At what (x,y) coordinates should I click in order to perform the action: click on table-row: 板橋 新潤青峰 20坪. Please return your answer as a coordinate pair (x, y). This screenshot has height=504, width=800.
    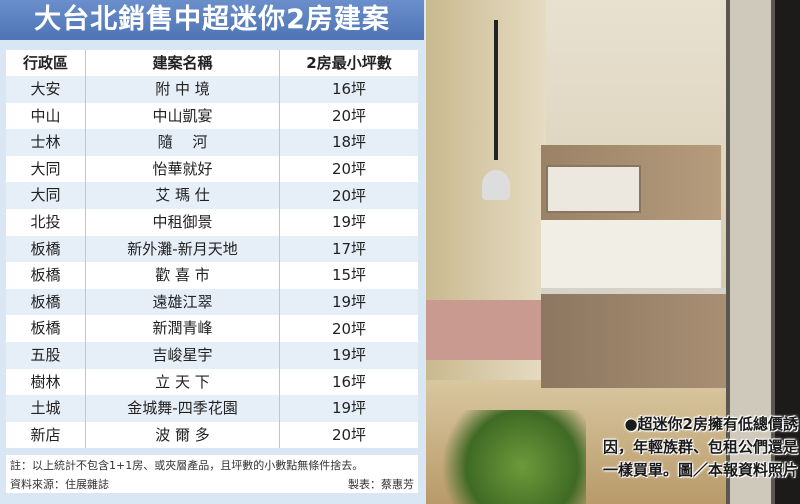
    Looking at the image, I should click on (212, 328).